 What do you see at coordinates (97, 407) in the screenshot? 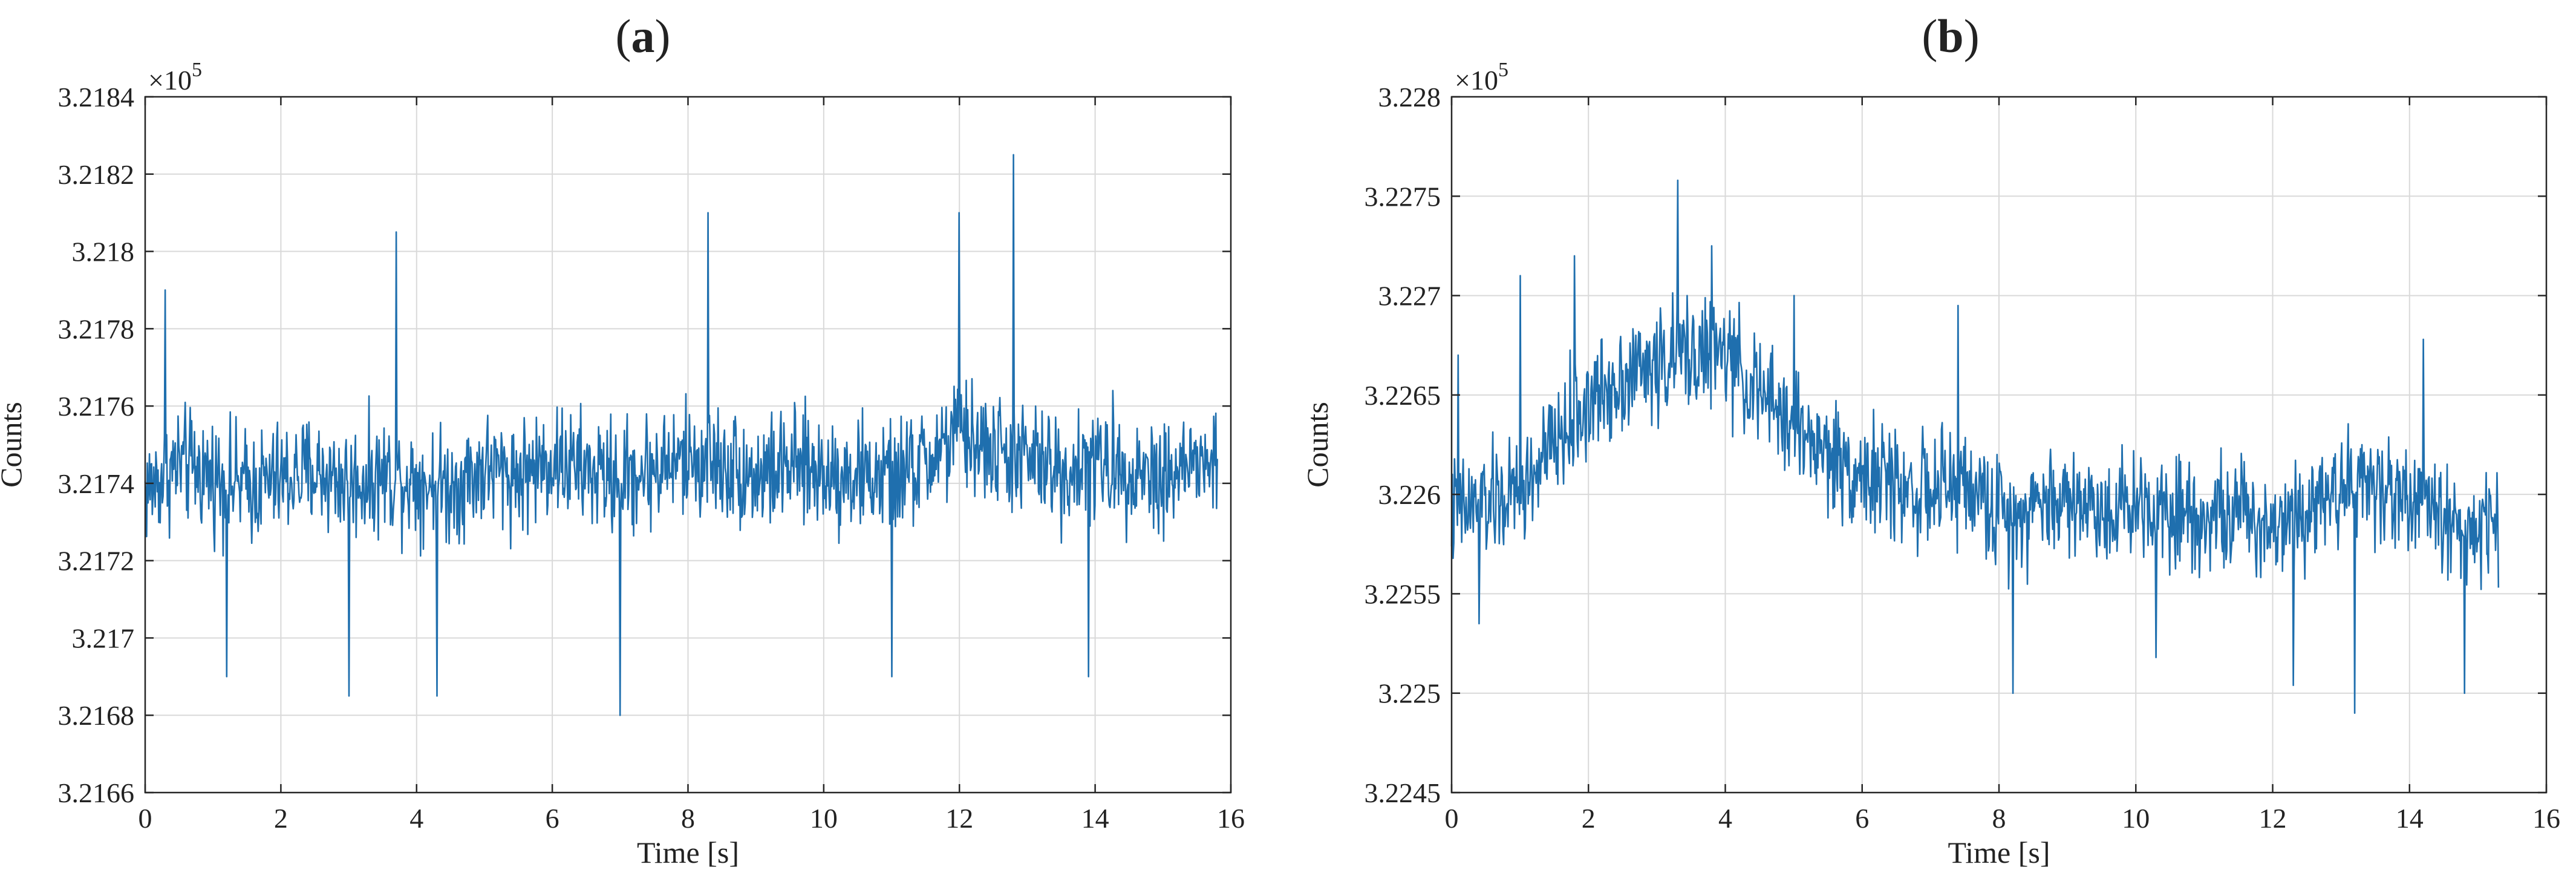
I see `y-tick-label: 3.2176` at bounding box center [97, 407].